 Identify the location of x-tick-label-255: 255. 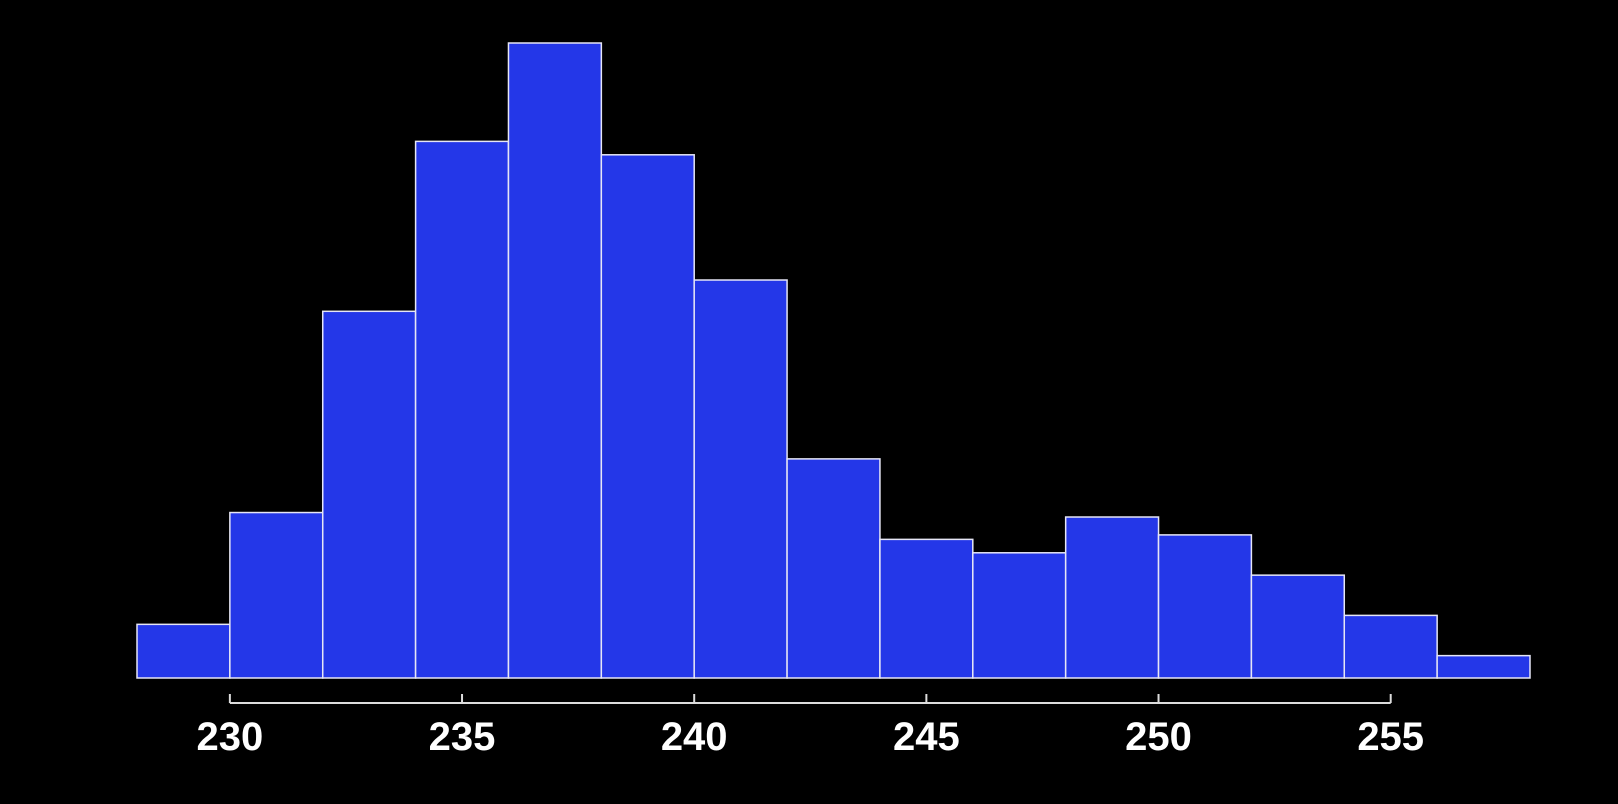
(1390, 737).